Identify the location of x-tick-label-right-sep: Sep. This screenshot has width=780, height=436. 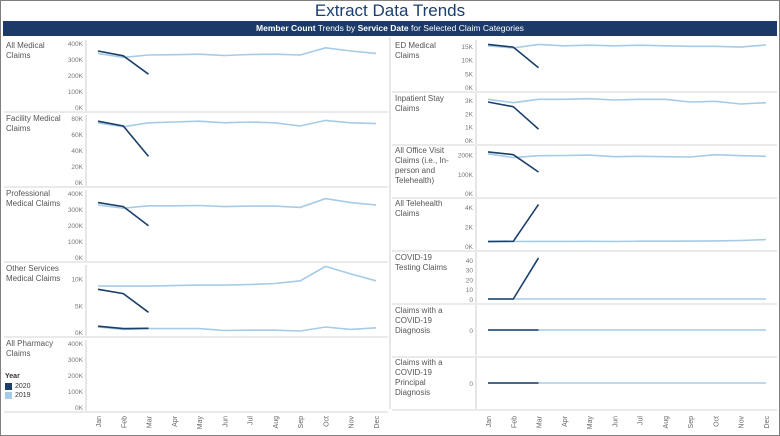
(691, 422).